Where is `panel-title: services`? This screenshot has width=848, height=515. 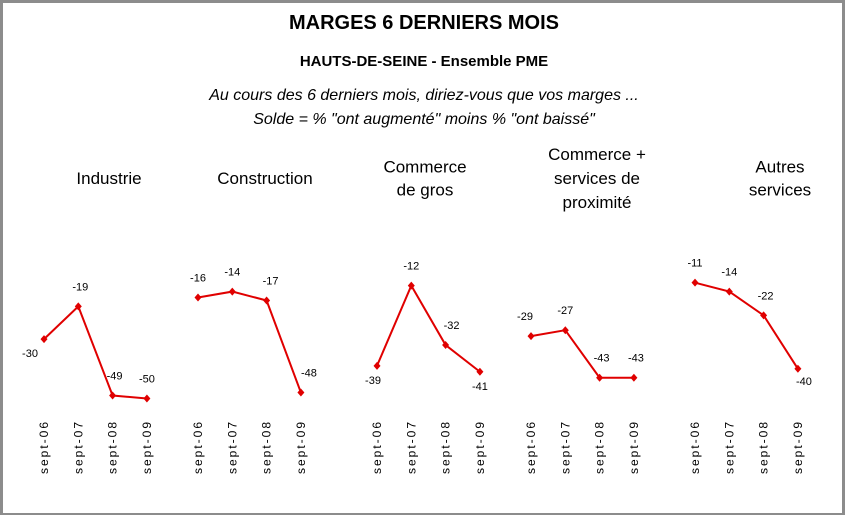 panel-title: services is located at coordinates (780, 190).